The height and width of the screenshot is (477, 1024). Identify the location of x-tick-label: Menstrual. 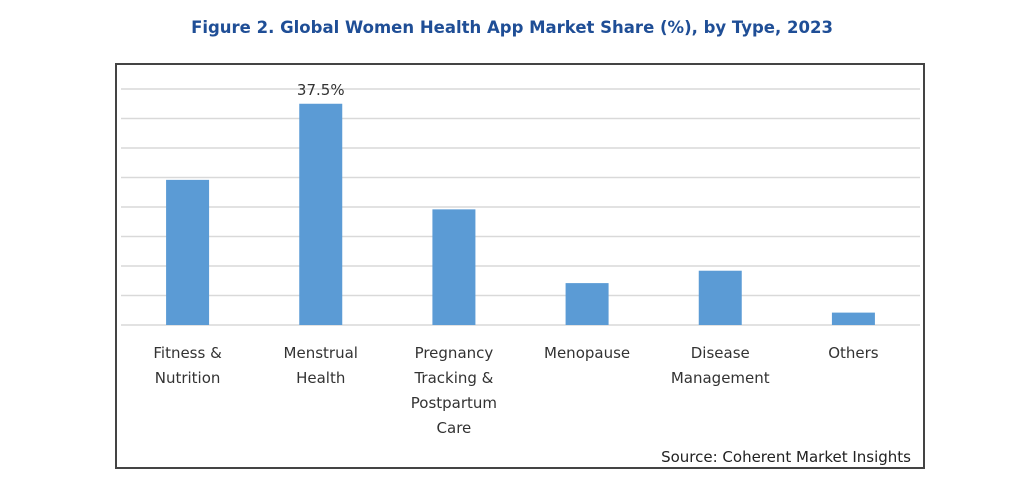
(321, 353).